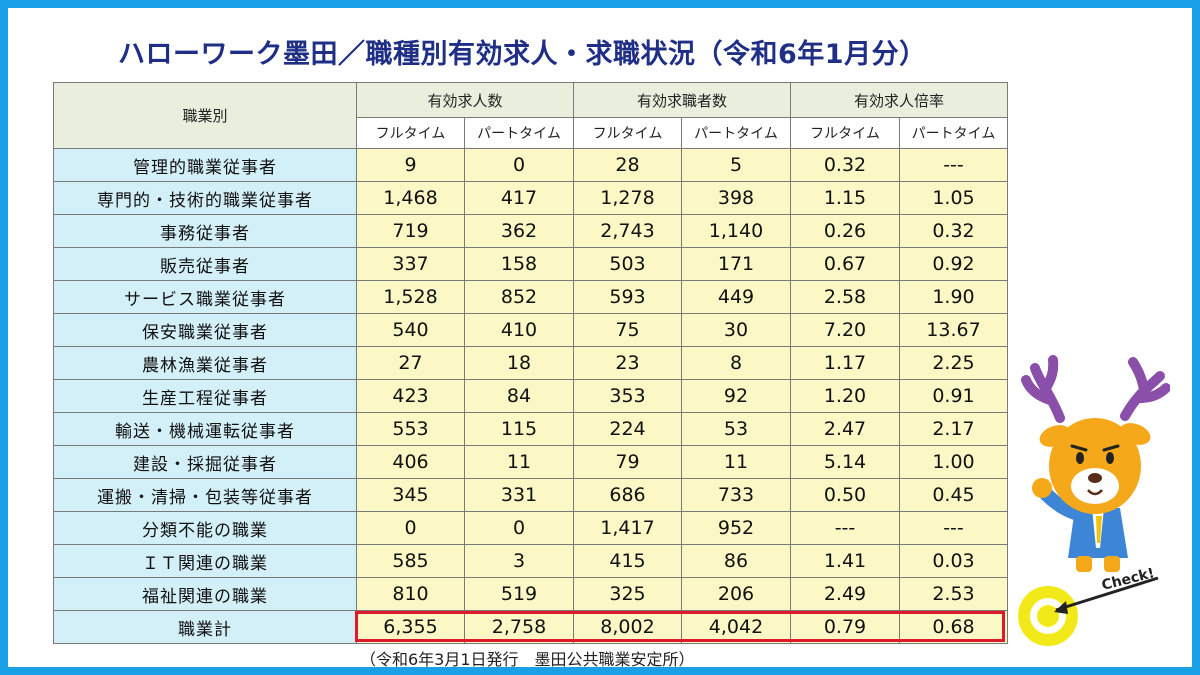  I want to click on table-cell: 158, so click(519, 264).